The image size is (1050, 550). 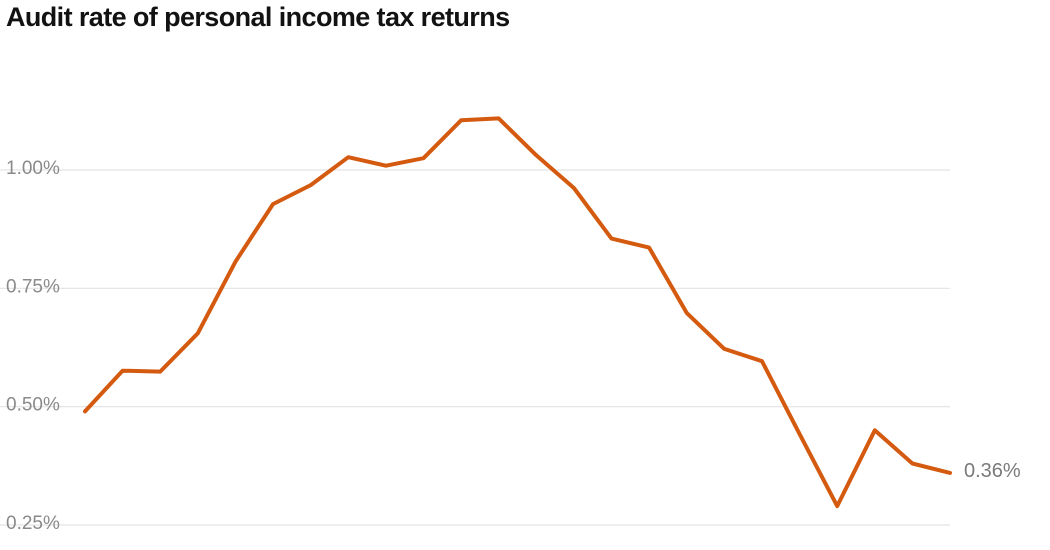 I want to click on y-tick-label: 0.50%, so click(x=33, y=405).